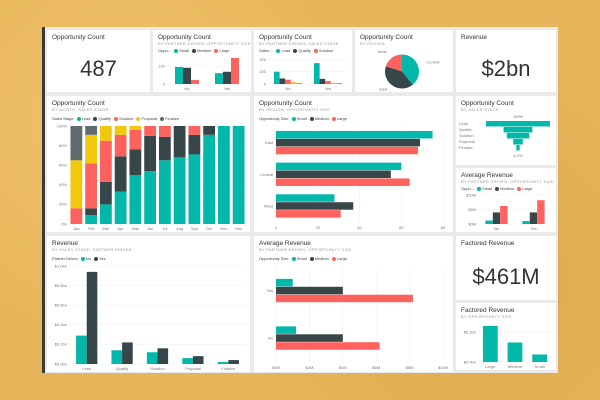 The image size is (600, 400). What do you see at coordinates (401, 227) in the screenshot?
I see `x-tick-label: 60` at bounding box center [401, 227].